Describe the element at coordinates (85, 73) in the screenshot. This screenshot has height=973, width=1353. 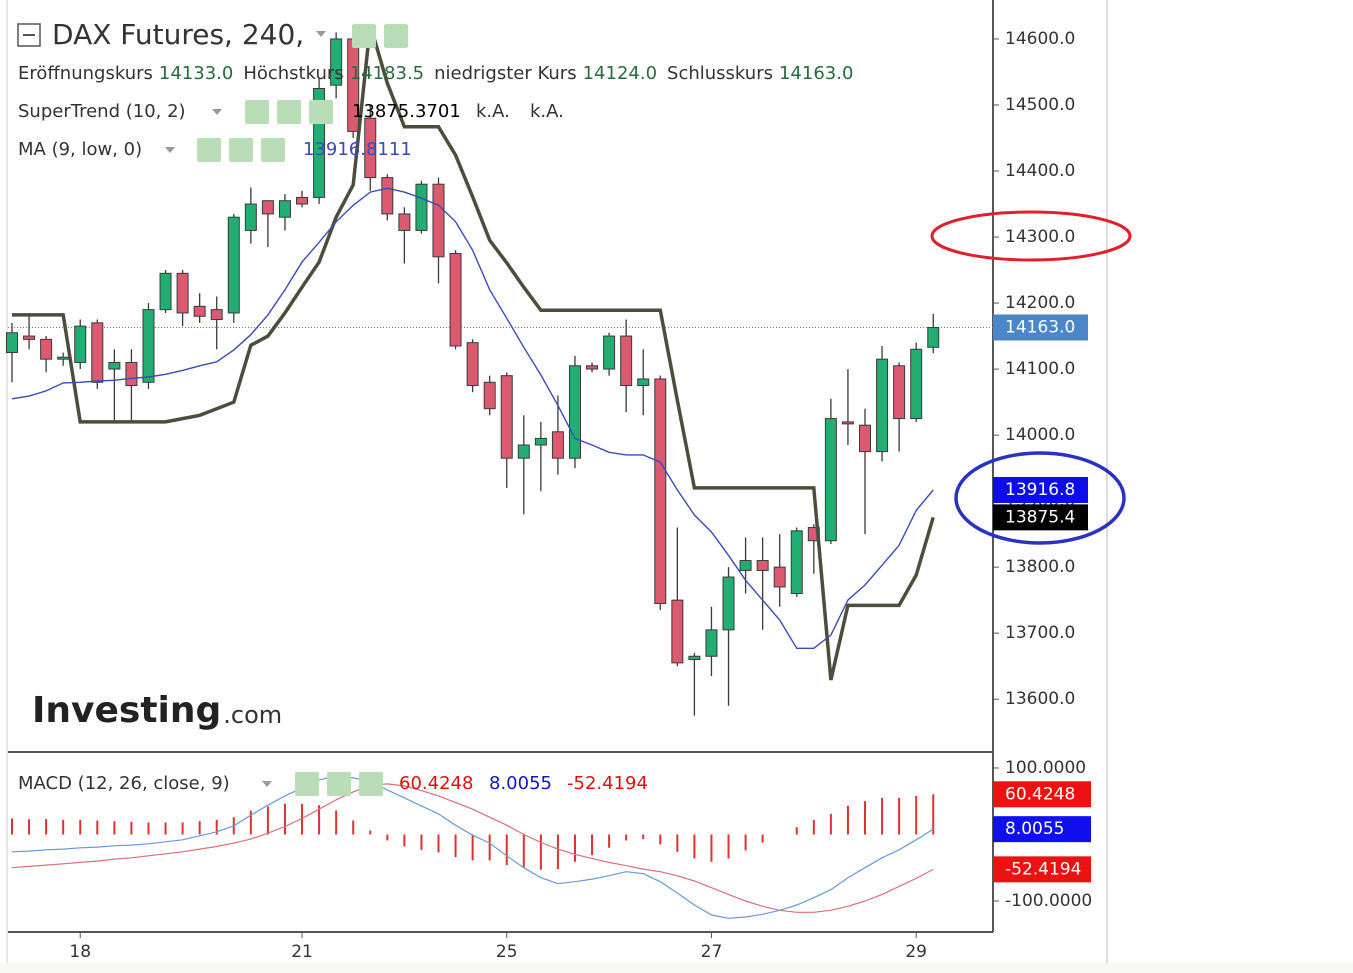
I see `ohlc-label: Eröffnungskurs` at that location.